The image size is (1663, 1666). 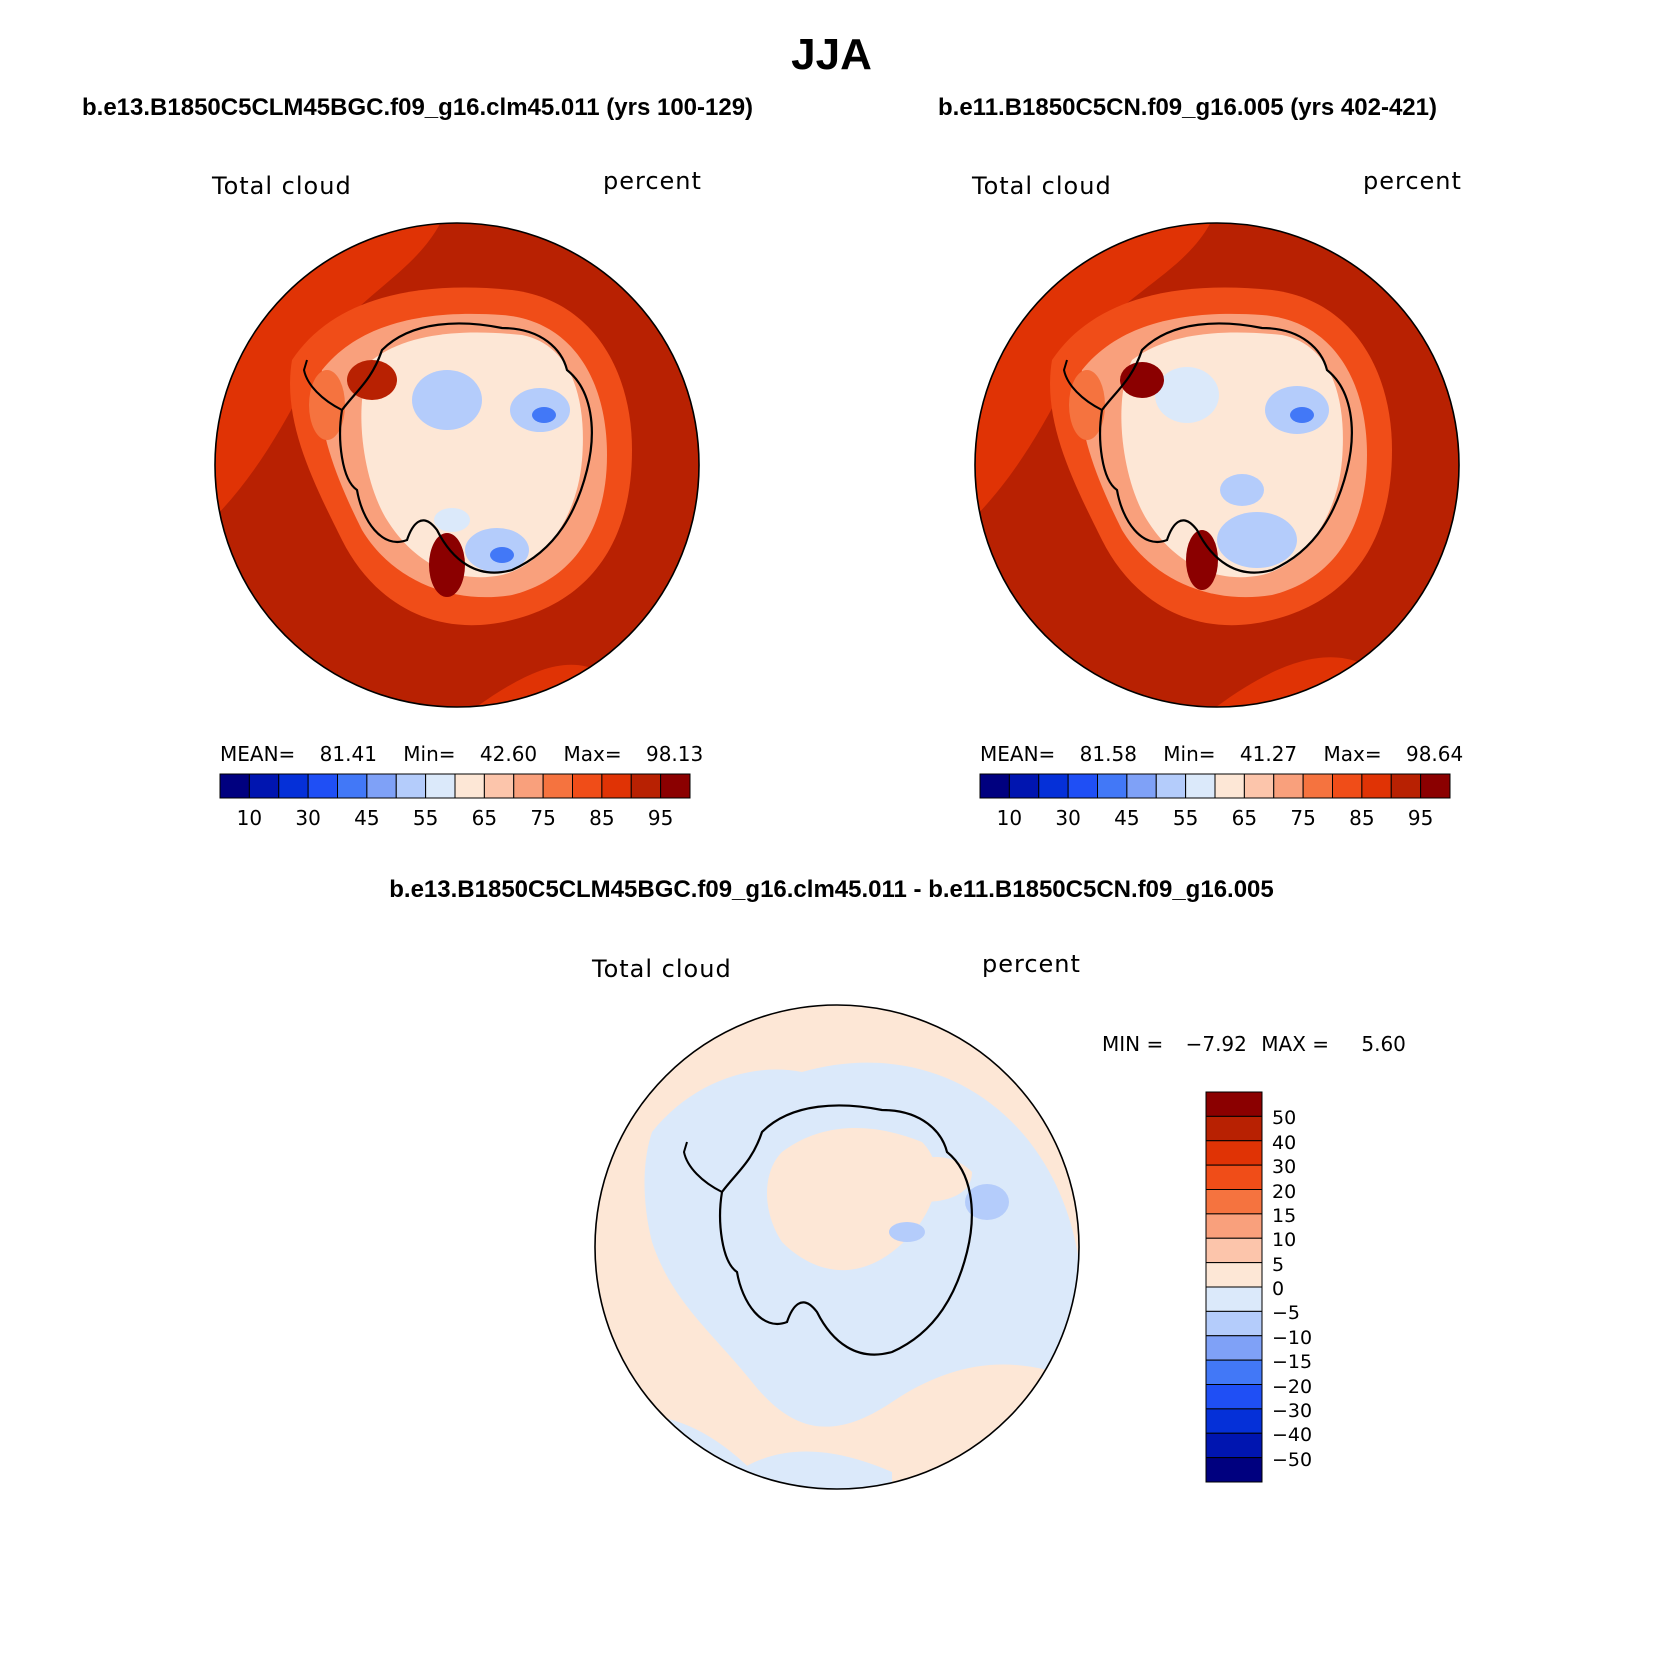 What do you see at coordinates (1018, 754) in the screenshot?
I see `panel-2-mean-label: MEAN=` at bounding box center [1018, 754].